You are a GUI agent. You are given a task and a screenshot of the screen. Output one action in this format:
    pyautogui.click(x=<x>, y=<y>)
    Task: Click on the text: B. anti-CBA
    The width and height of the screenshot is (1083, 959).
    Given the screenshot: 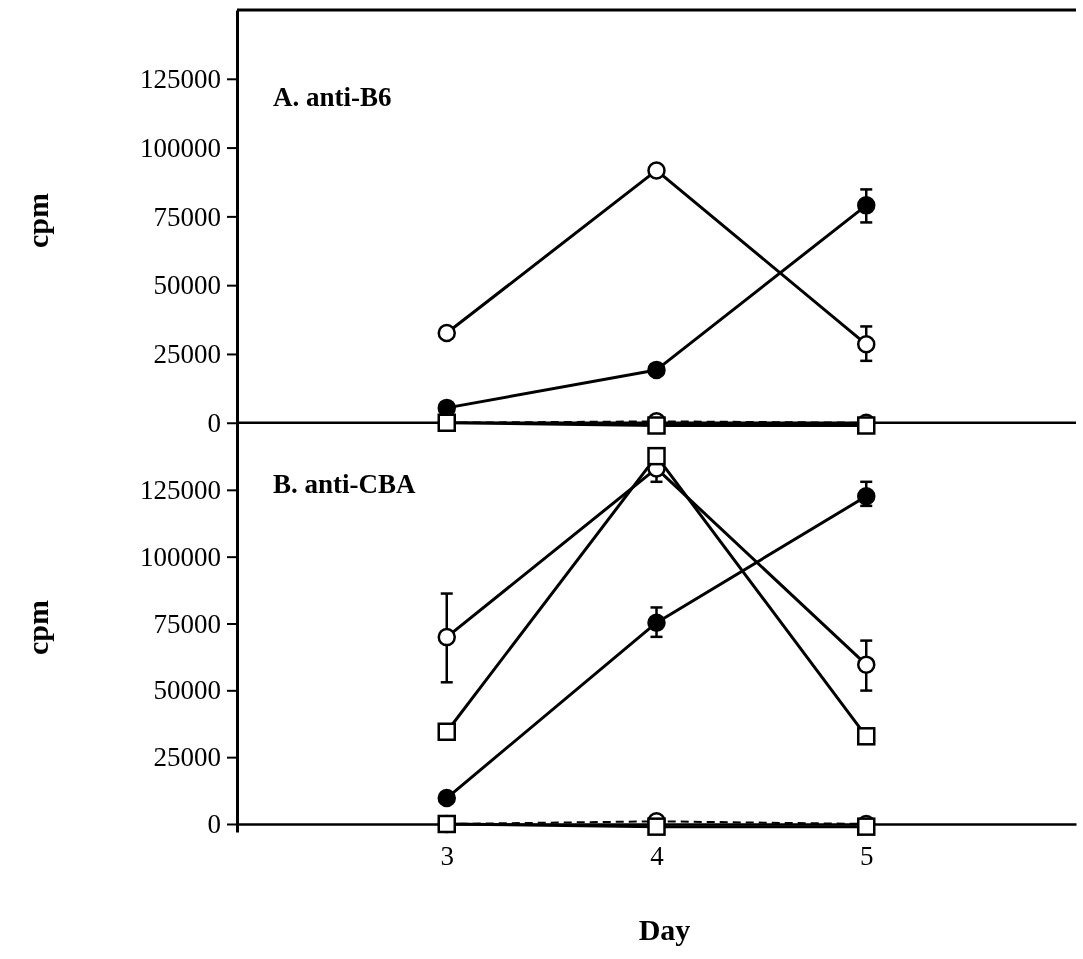 What is the action you would take?
    pyautogui.click(x=345, y=484)
    